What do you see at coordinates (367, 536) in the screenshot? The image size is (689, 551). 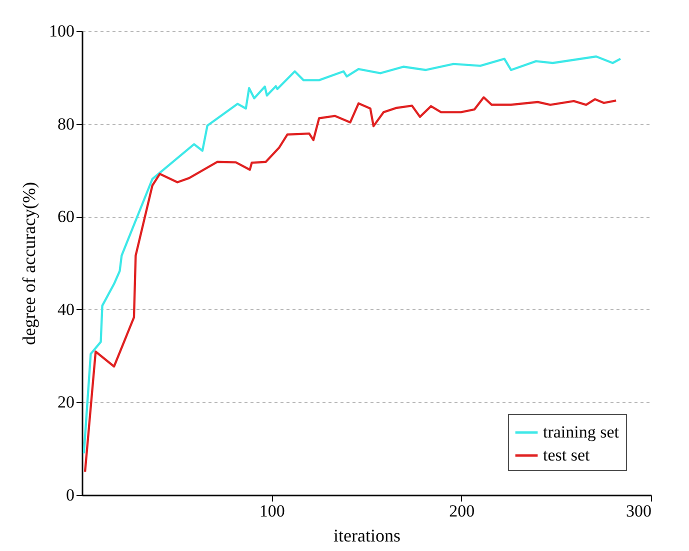 I see `x-axis-title: iterations` at bounding box center [367, 536].